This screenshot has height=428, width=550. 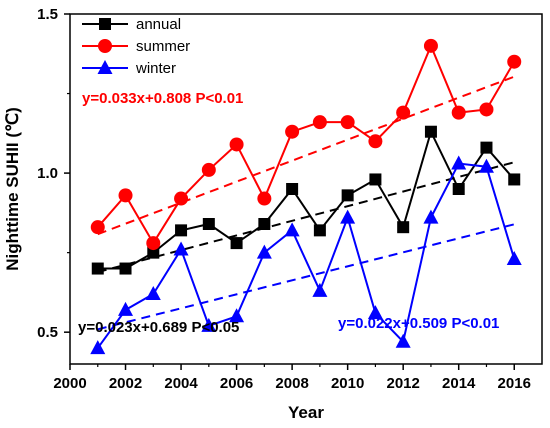 I want to click on y-axis: 0.5 1.0 1.5, so click(x=53, y=173).